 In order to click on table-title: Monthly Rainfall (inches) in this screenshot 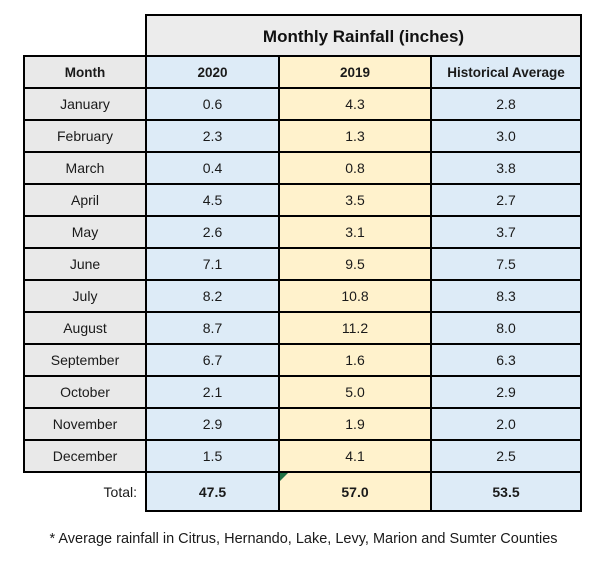, I will do `click(363, 35)`.